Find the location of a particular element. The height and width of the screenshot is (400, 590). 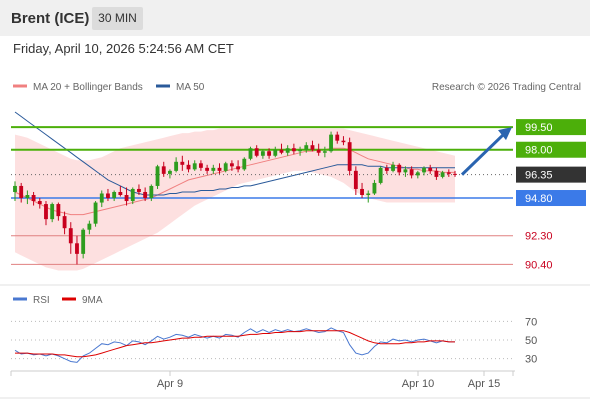

timestamp-label: Friday, April 10, 2026 5:24:56 AM CET is located at coordinates (123, 48).